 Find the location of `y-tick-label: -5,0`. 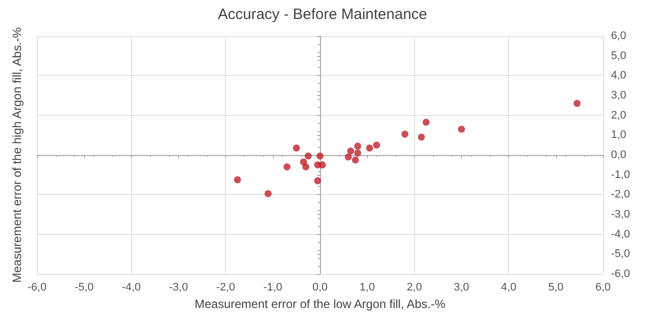

y-tick-label: -5,0 is located at coordinates (620, 254).